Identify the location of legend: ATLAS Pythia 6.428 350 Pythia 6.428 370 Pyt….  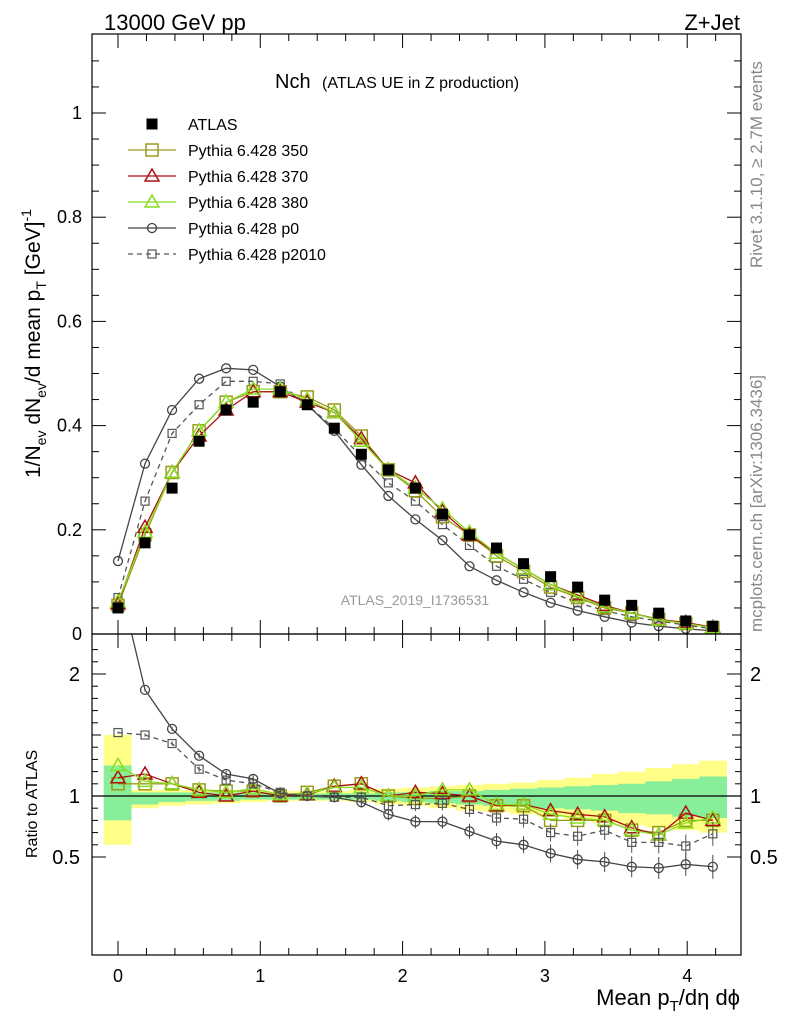
(227, 190).